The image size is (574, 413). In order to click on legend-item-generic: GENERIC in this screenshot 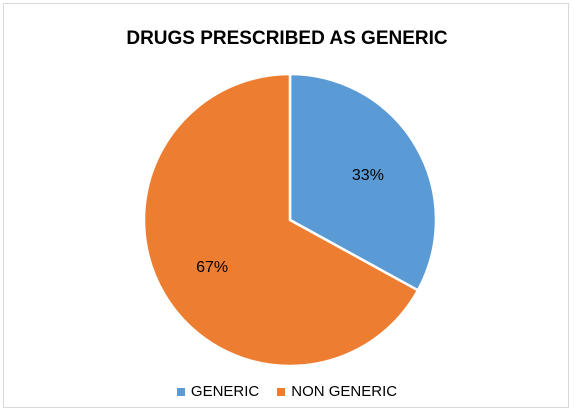, I will do `click(218, 391)`.